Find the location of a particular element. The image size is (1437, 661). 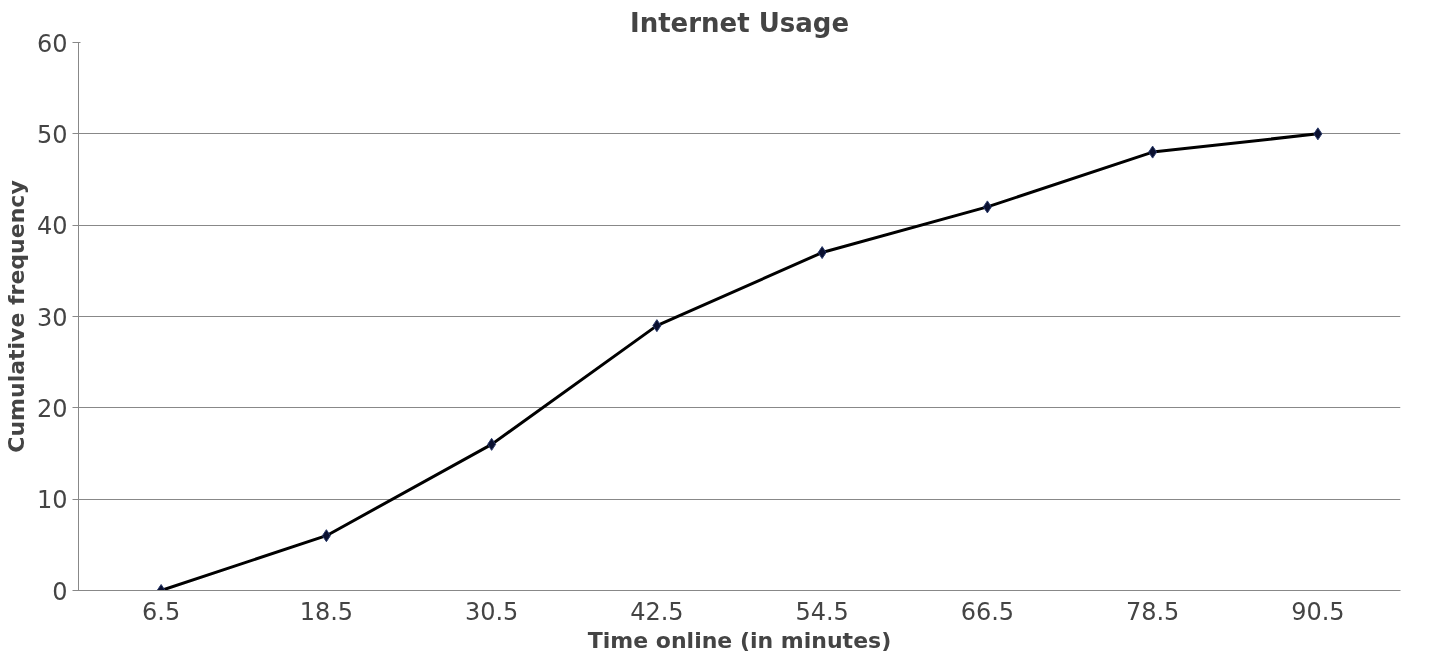

y-tick-label: 20 is located at coordinates (52, 408).